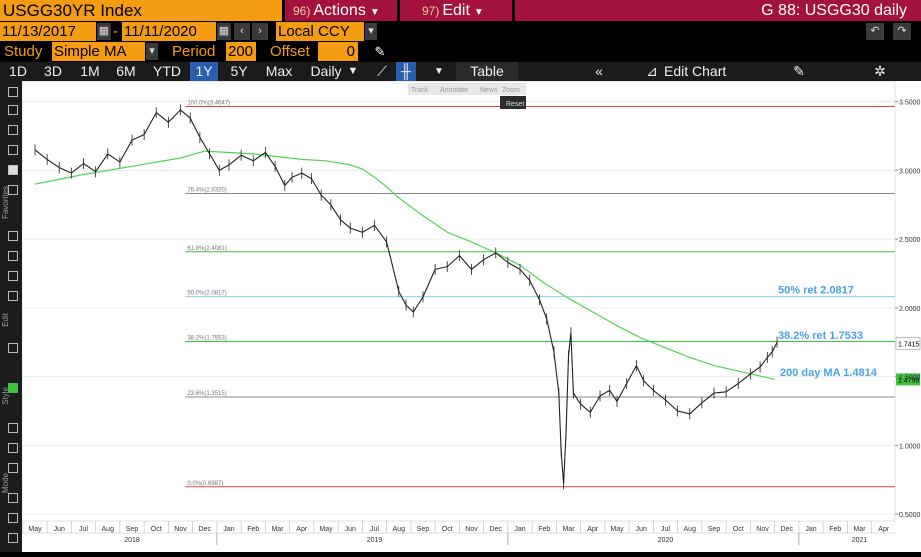  What do you see at coordinates (13, 428) in the screenshot?
I see `line-style-icon` at bounding box center [13, 428].